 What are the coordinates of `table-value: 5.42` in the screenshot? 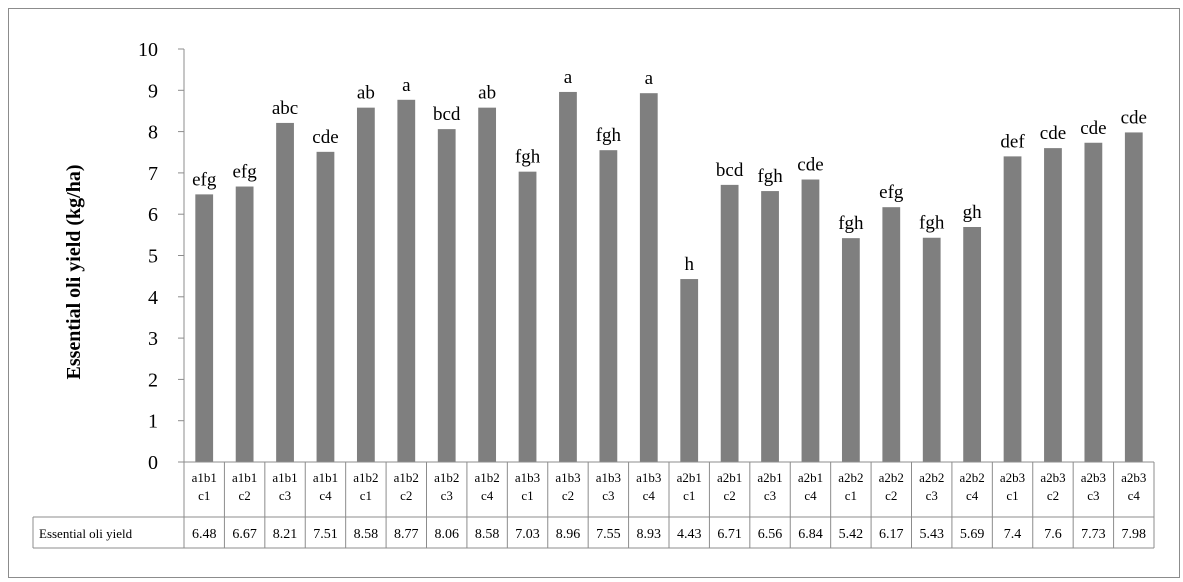 It's located at (851, 534).